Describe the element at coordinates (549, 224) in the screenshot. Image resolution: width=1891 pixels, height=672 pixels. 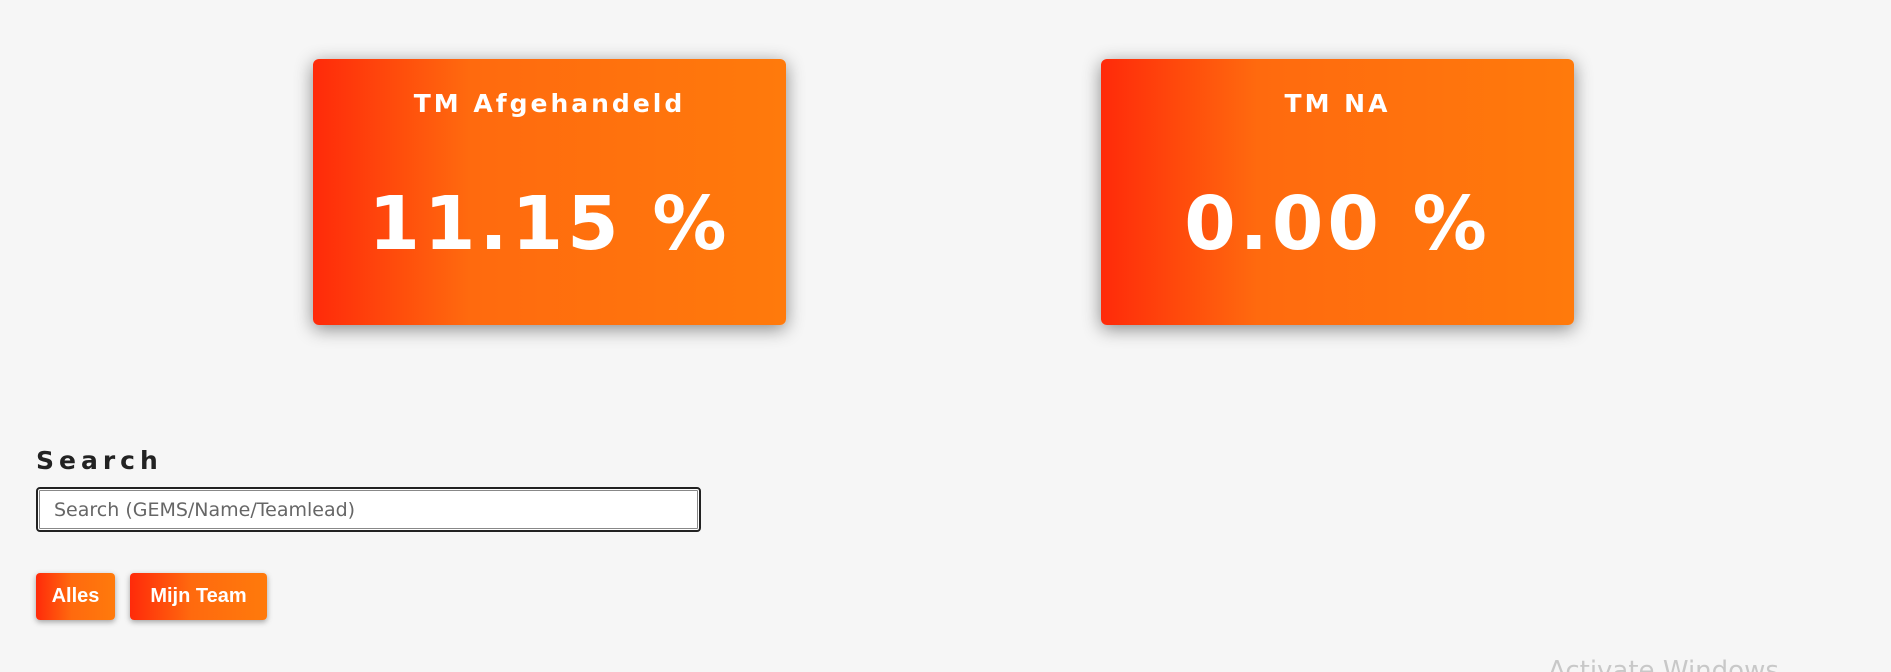
I see `kpi-value: 11.15 %` at that location.